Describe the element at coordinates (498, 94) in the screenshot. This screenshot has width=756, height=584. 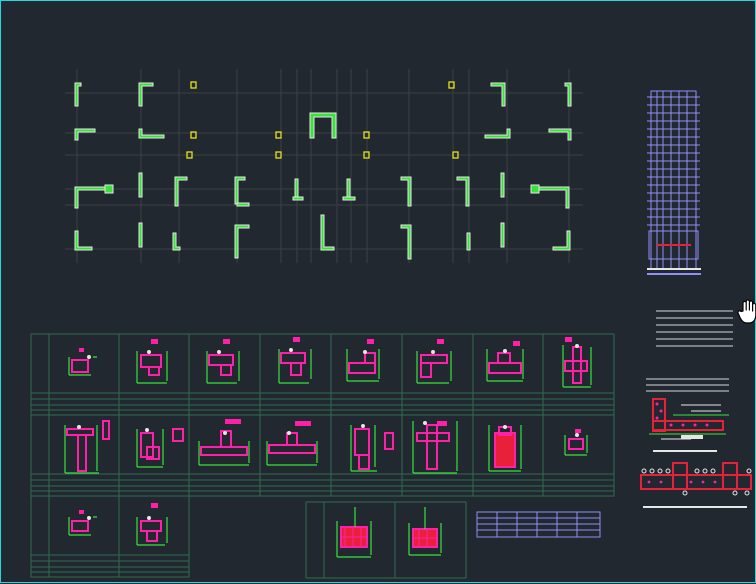
I see `wall-c1` at that location.